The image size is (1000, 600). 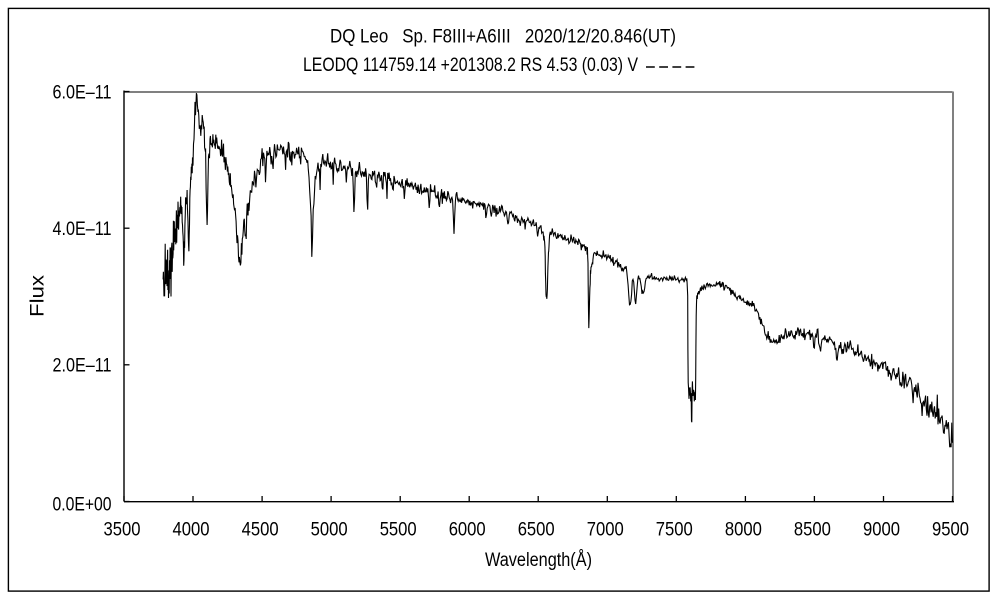 What do you see at coordinates (536, 529) in the screenshot?
I see `svg-text: 6500` at bounding box center [536, 529].